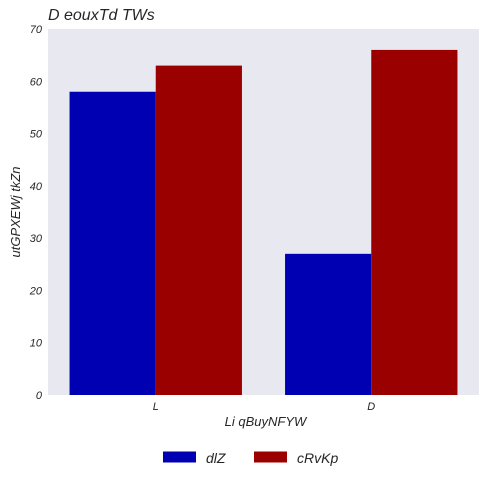 The image size is (488, 493). I want to click on y-tick-label: 30, so click(36, 239).